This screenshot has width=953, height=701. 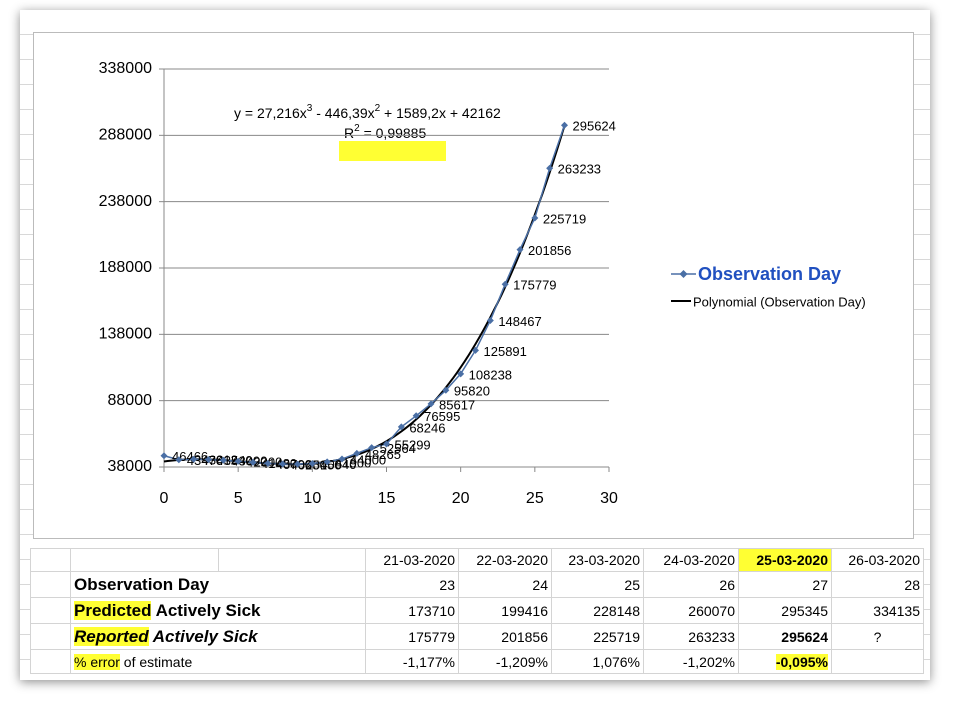 I want to click on data-label: 55299, so click(x=413, y=444).